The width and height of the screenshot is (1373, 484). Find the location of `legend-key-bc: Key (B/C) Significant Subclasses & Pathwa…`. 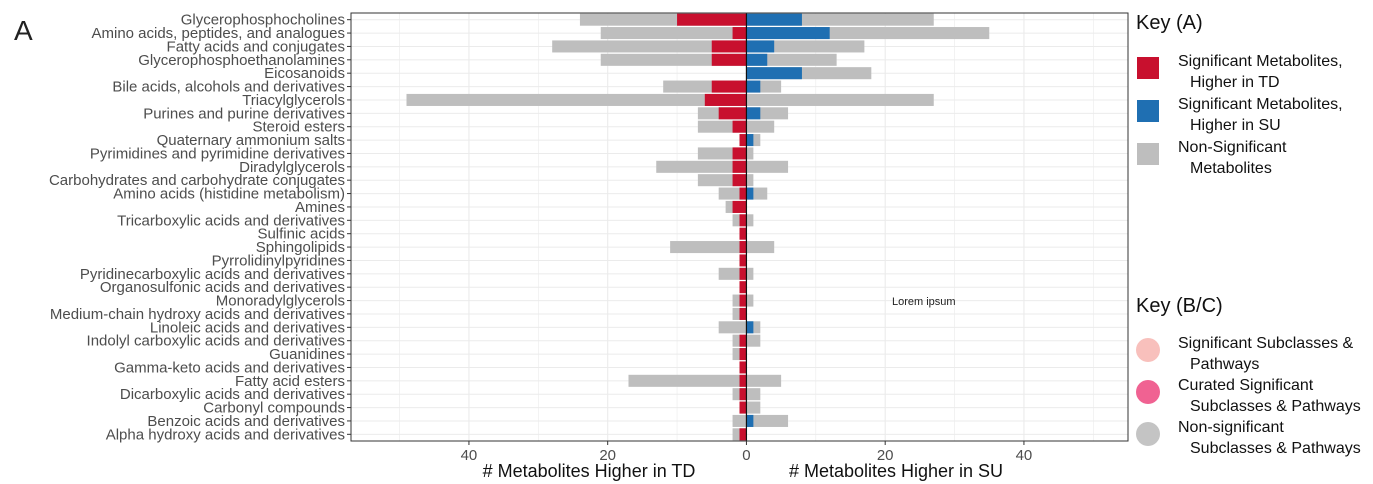

legend-key-bc: Key (B/C) Significant Subclasses & Pathwa… is located at coordinates (1248, 376).